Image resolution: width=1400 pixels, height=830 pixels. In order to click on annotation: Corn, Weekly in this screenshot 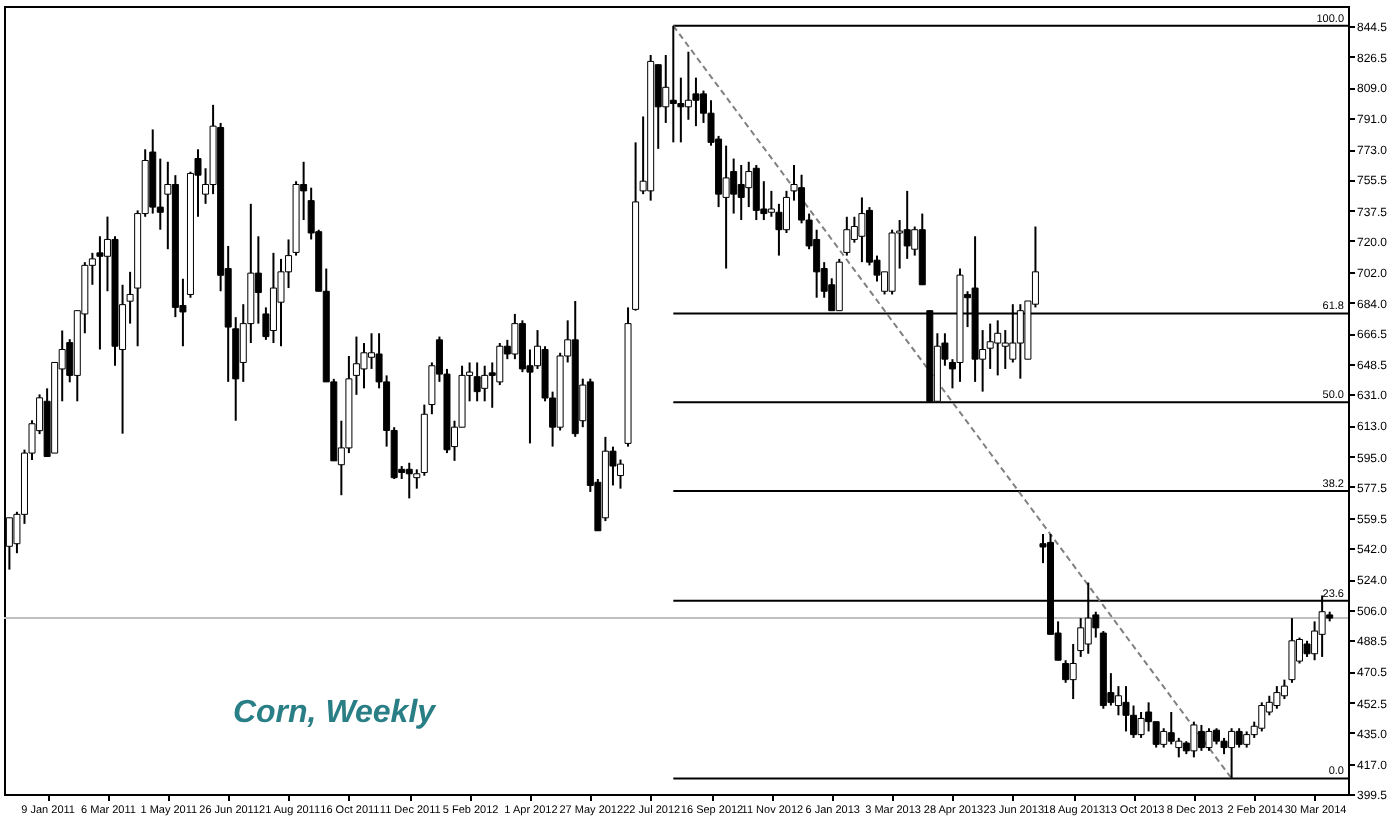, I will do `click(335, 713)`.